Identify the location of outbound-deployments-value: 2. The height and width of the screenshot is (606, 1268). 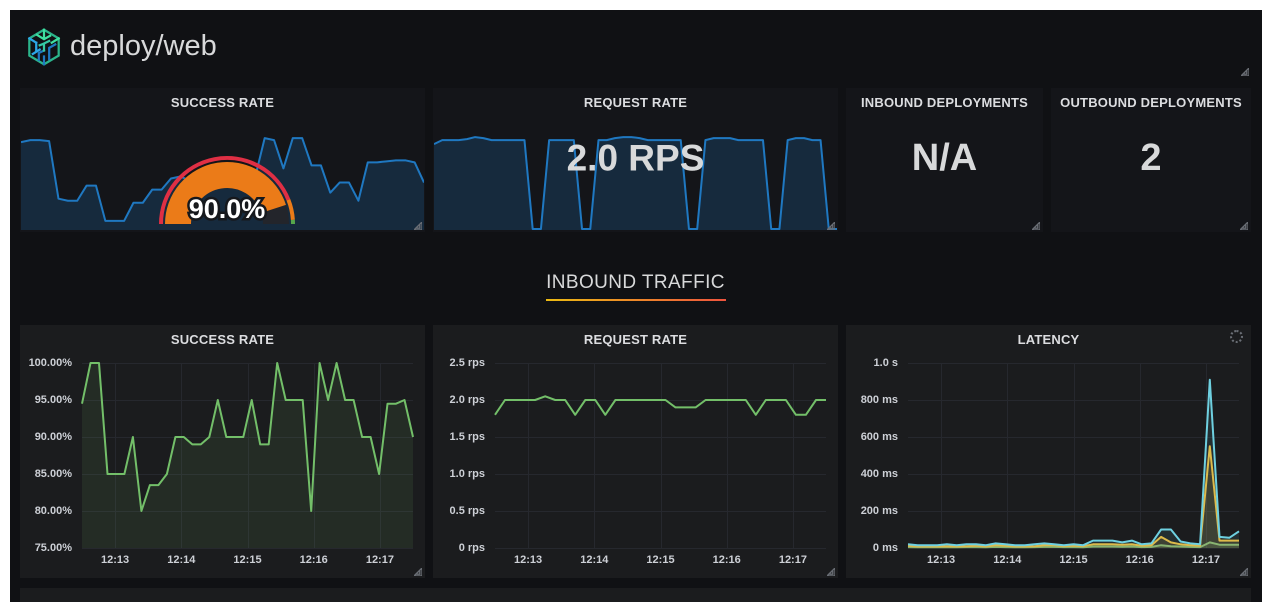
(1151, 157).